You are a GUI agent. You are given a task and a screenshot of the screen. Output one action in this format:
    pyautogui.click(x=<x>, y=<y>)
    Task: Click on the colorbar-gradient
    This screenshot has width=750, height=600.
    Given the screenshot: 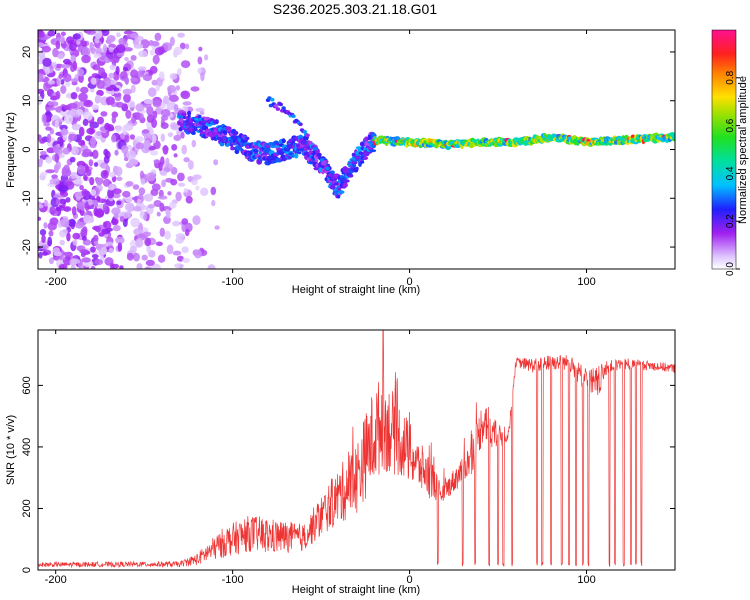 What is the action you would take?
    pyautogui.click(x=724, y=149)
    